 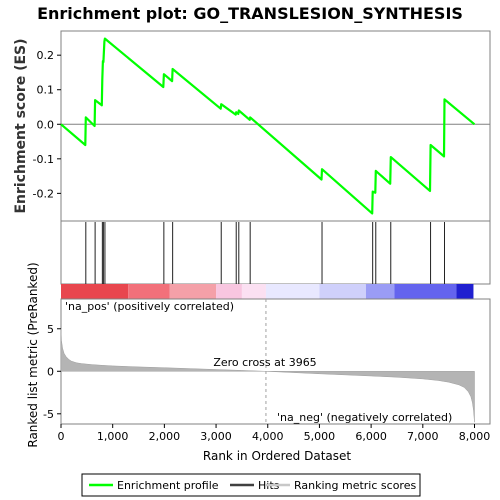 I want to click on negative-correlated-label: 'na_neg' (negatively correlated), so click(x=364, y=417).